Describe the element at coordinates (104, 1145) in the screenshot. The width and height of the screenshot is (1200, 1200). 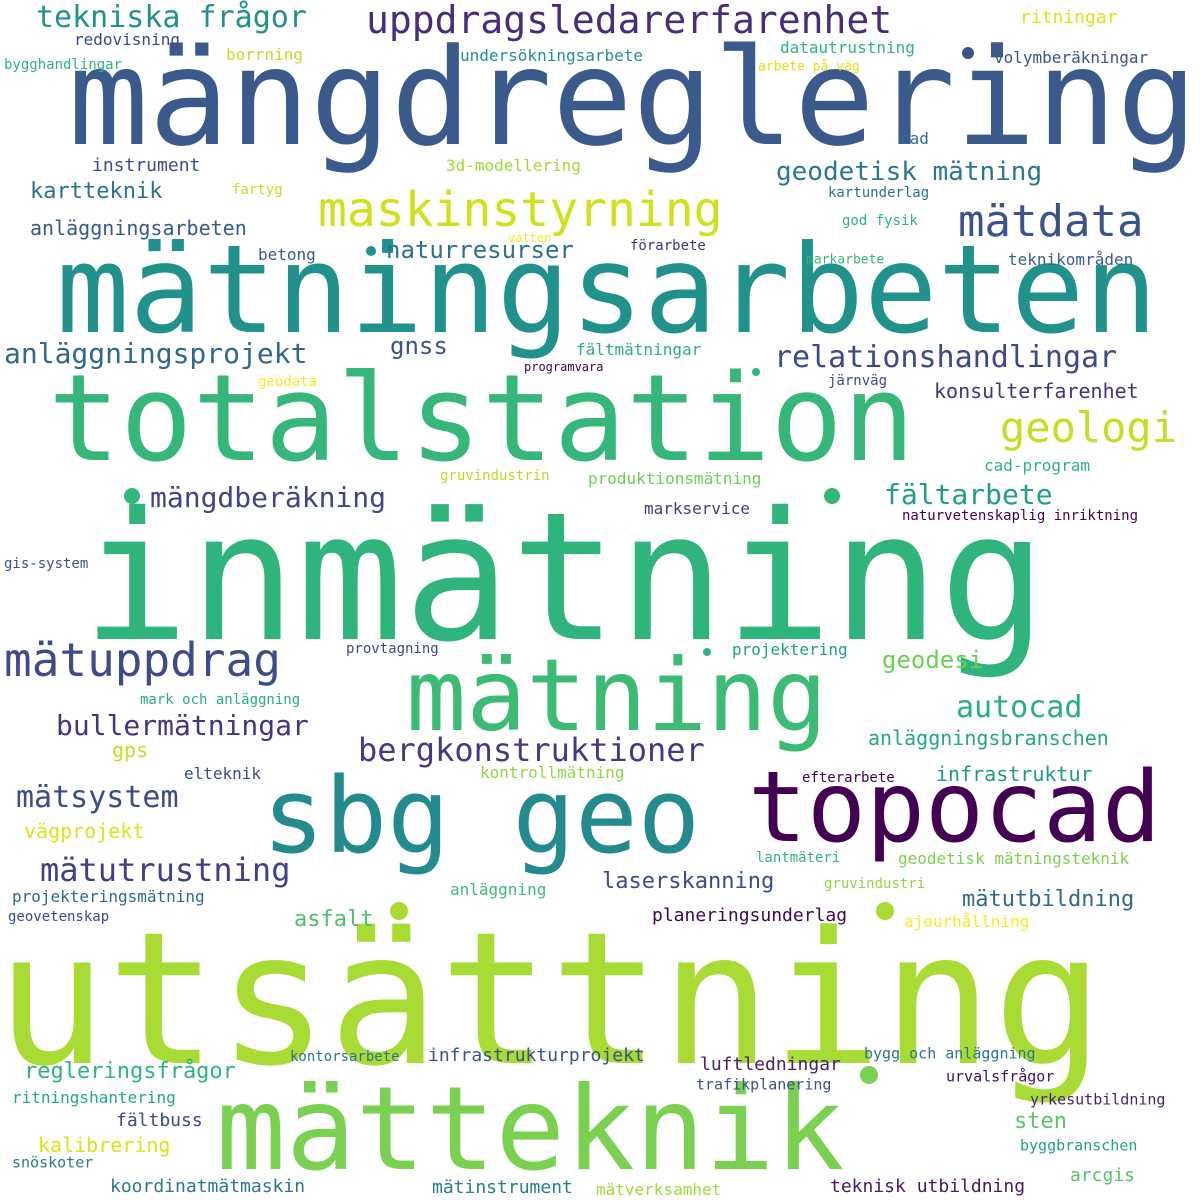
I see `cloud-word: kalibrering` at that location.